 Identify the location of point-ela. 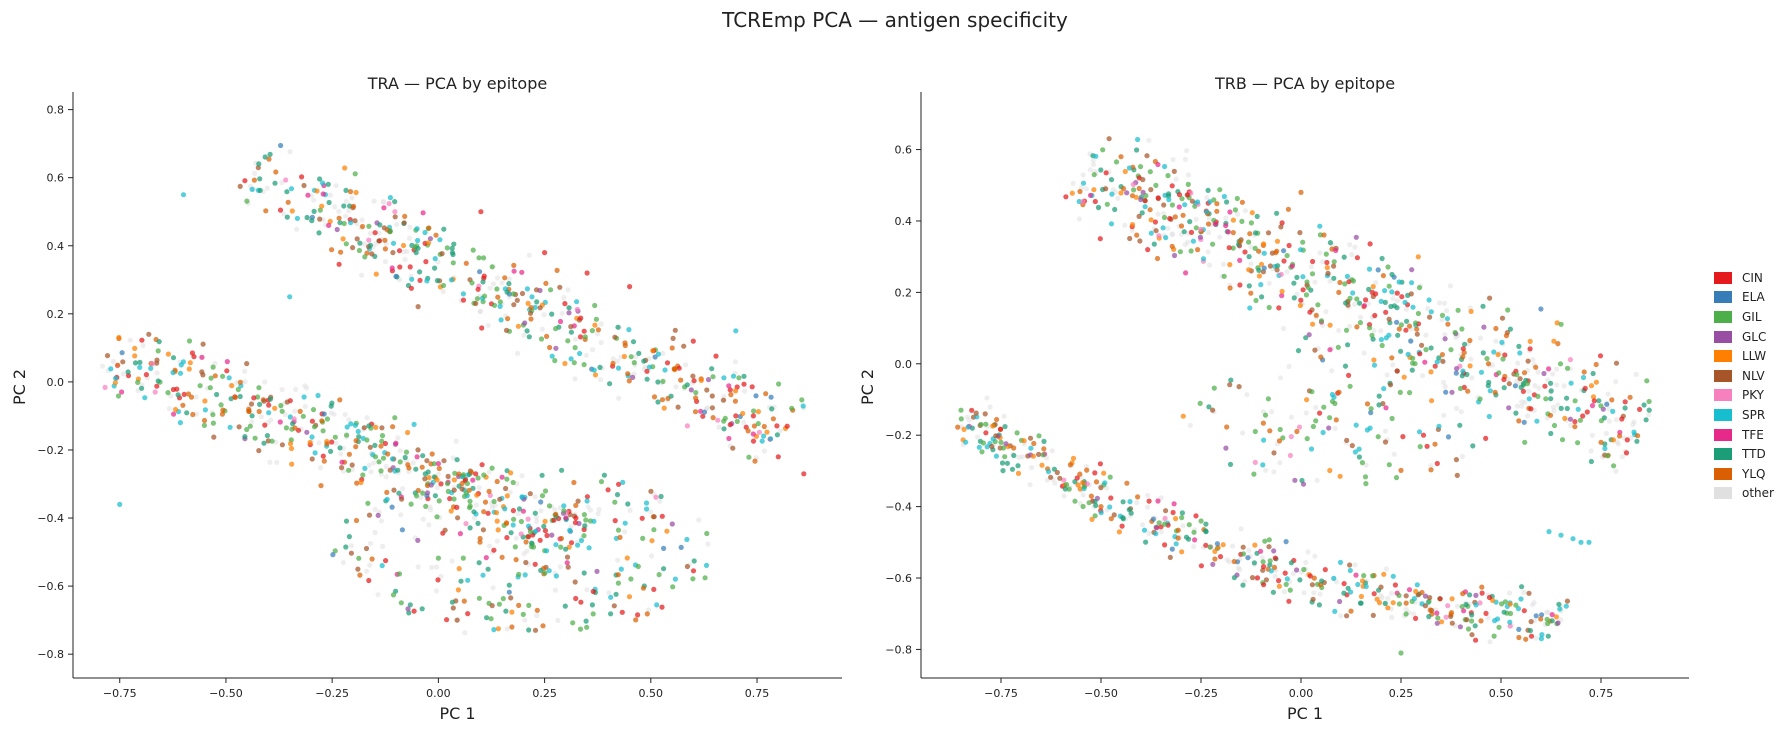
(756, 396).